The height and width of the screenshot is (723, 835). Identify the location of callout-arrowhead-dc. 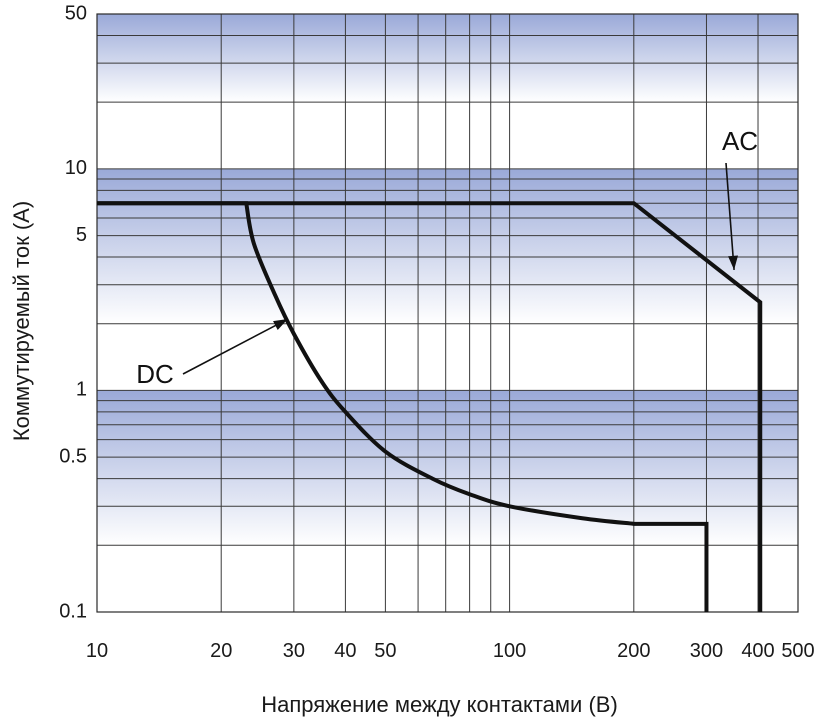
(280, 324).